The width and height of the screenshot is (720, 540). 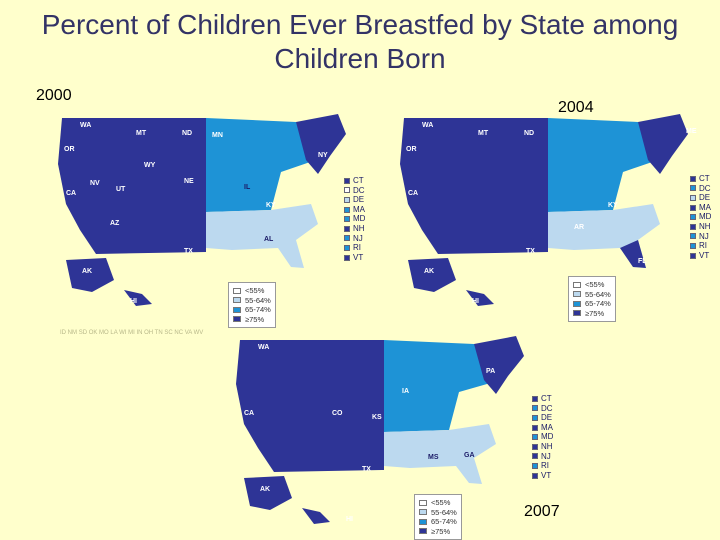 I want to click on small-state-row: NH, so click(x=700, y=227).